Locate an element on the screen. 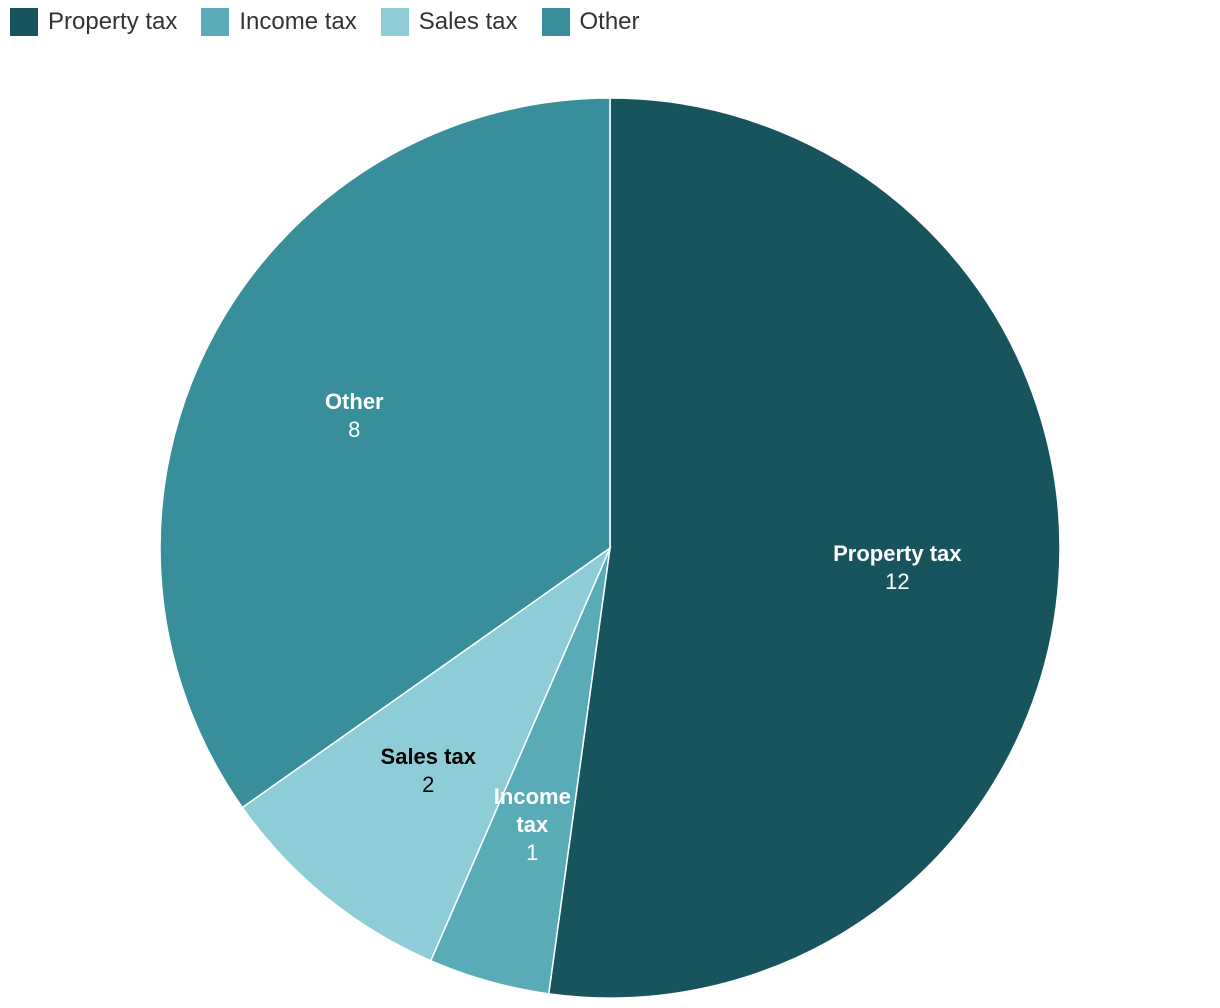 This screenshot has width=1220, height=1008. legend-label: Sales tax is located at coordinates (468, 21).